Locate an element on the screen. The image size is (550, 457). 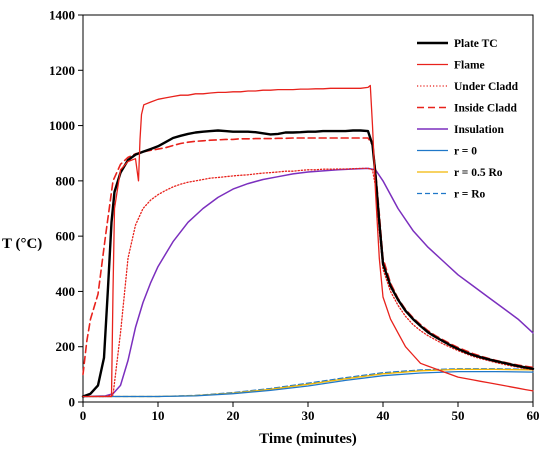
x-tick-label: 60 is located at coordinates (533, 415).